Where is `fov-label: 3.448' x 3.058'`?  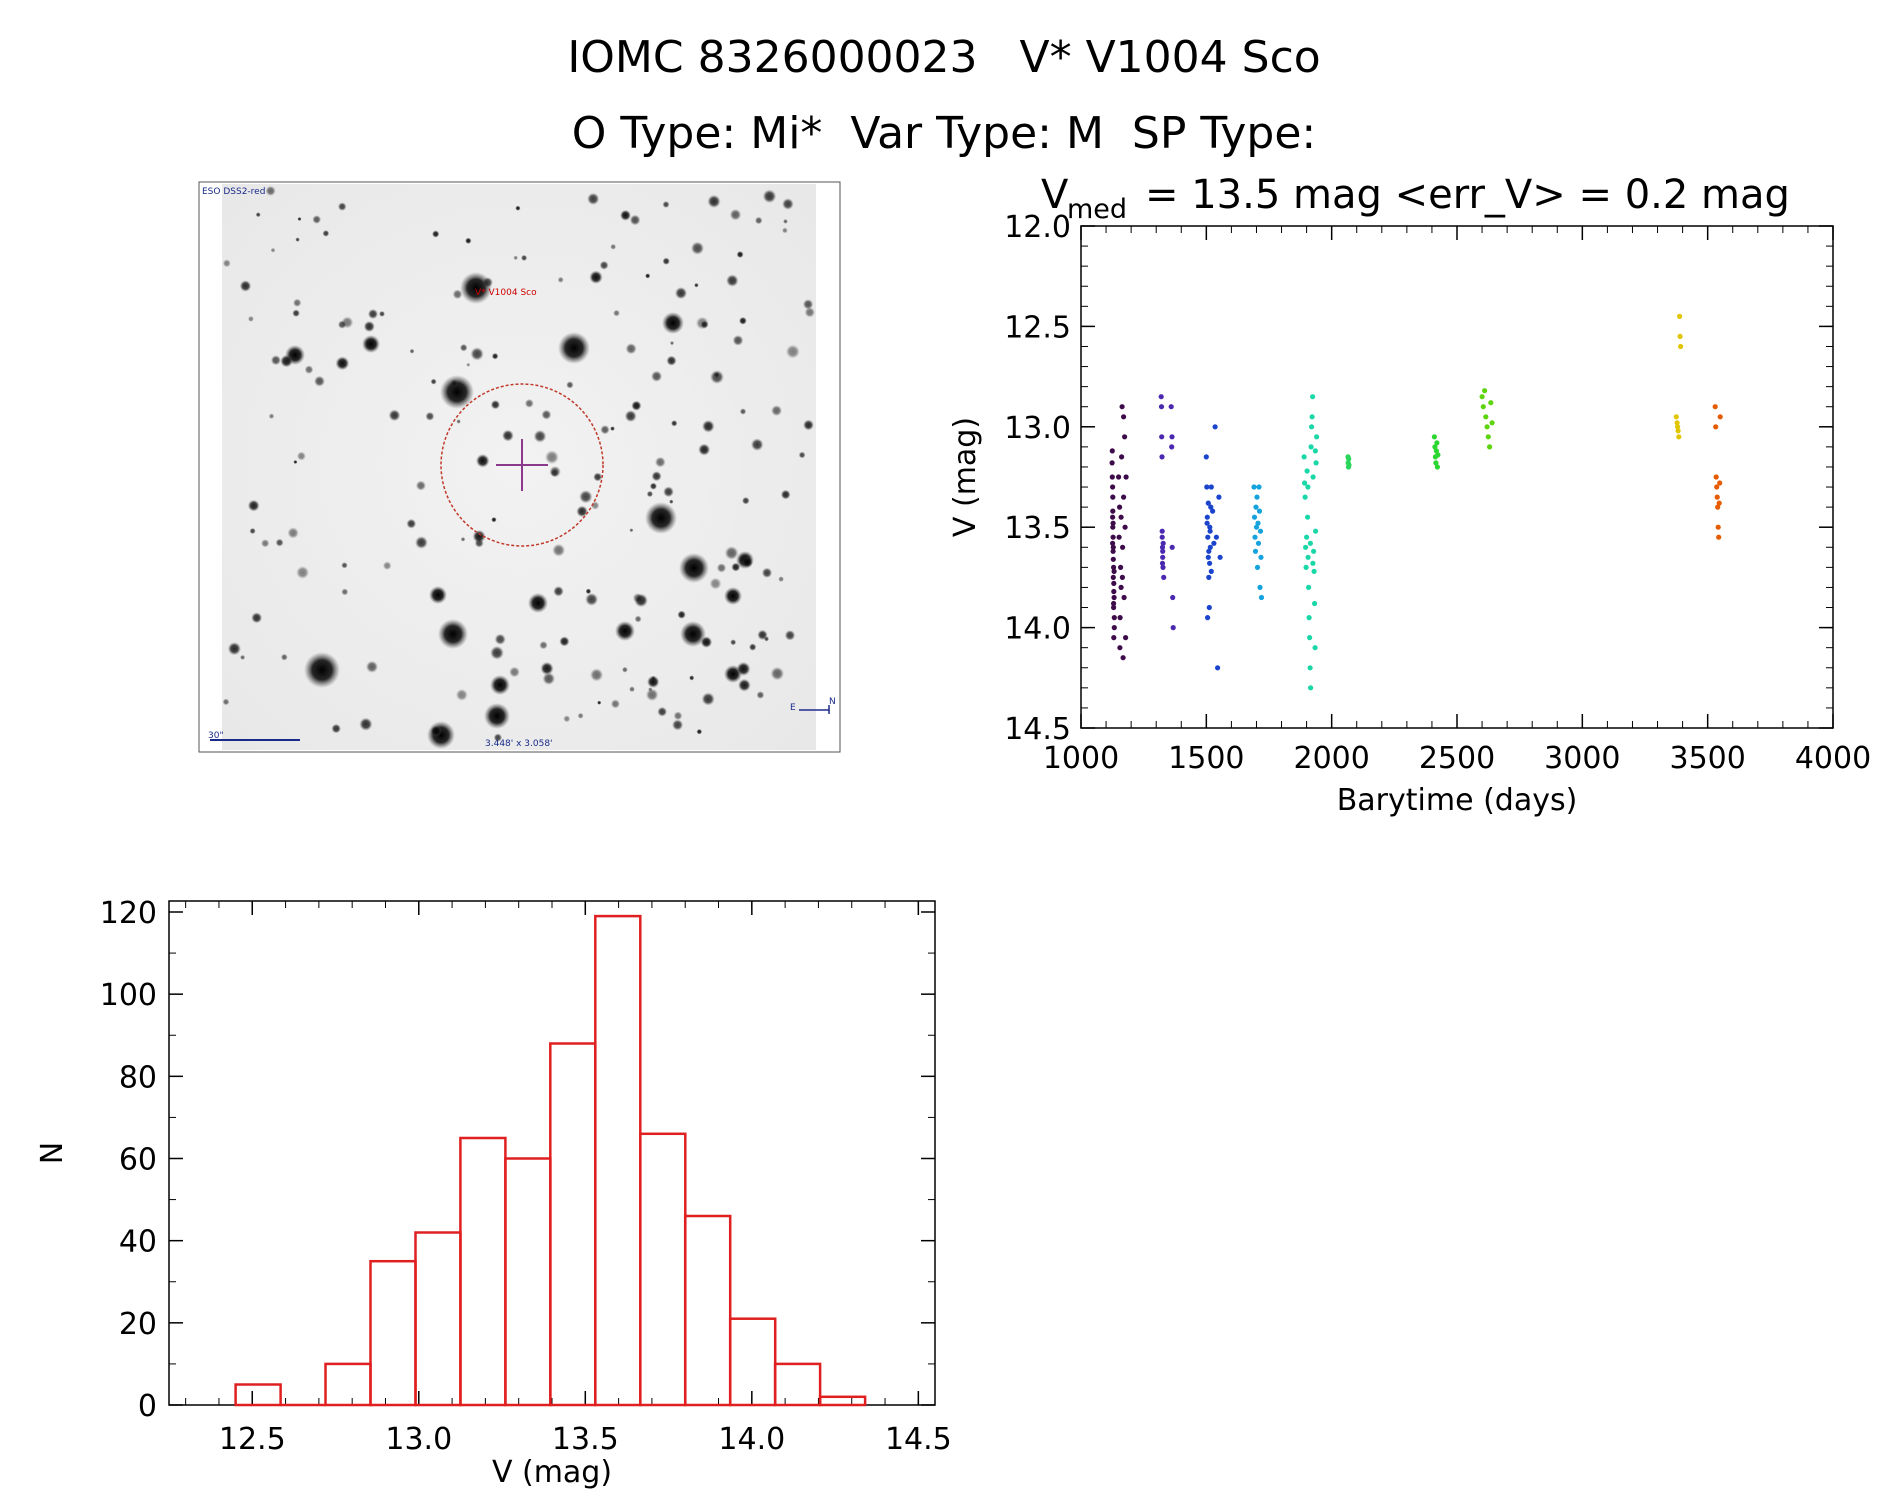 fov-label: 3.448' x 3.058' is located at coordinates (519, 744).